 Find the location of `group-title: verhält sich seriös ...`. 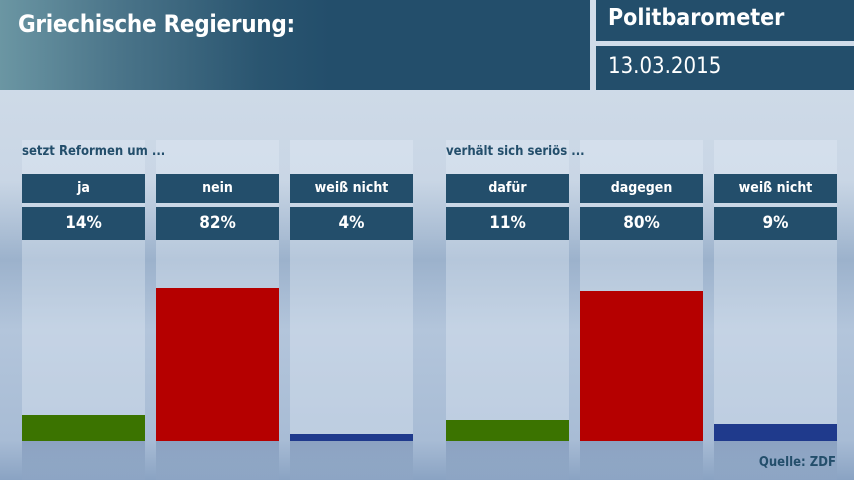

group-title: verhält sich seriös ... is located at coordinates (515, 151).